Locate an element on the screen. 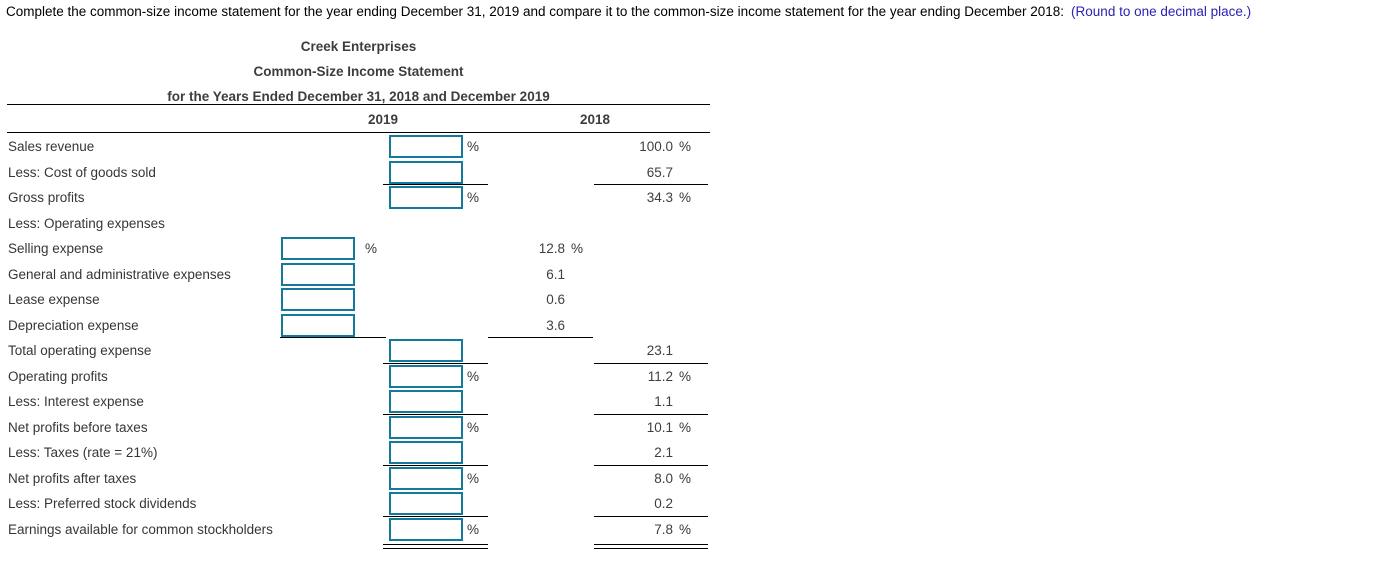  statement-row: Net profits before taxes% 10.1% is located at coordinates (356, 428).